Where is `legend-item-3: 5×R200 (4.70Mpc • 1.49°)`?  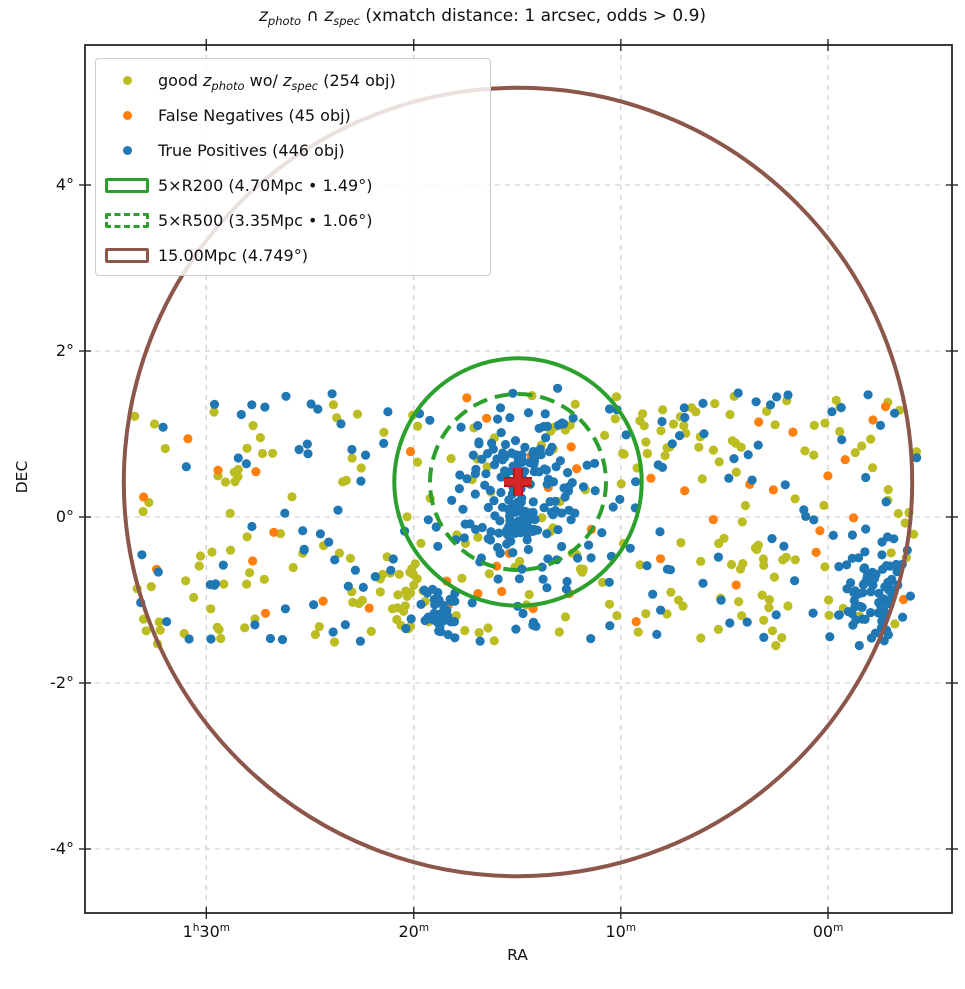 legend-item-3: 5×R200 (4.70Mpc • 1.49°) is located at coordinates (293, 185).